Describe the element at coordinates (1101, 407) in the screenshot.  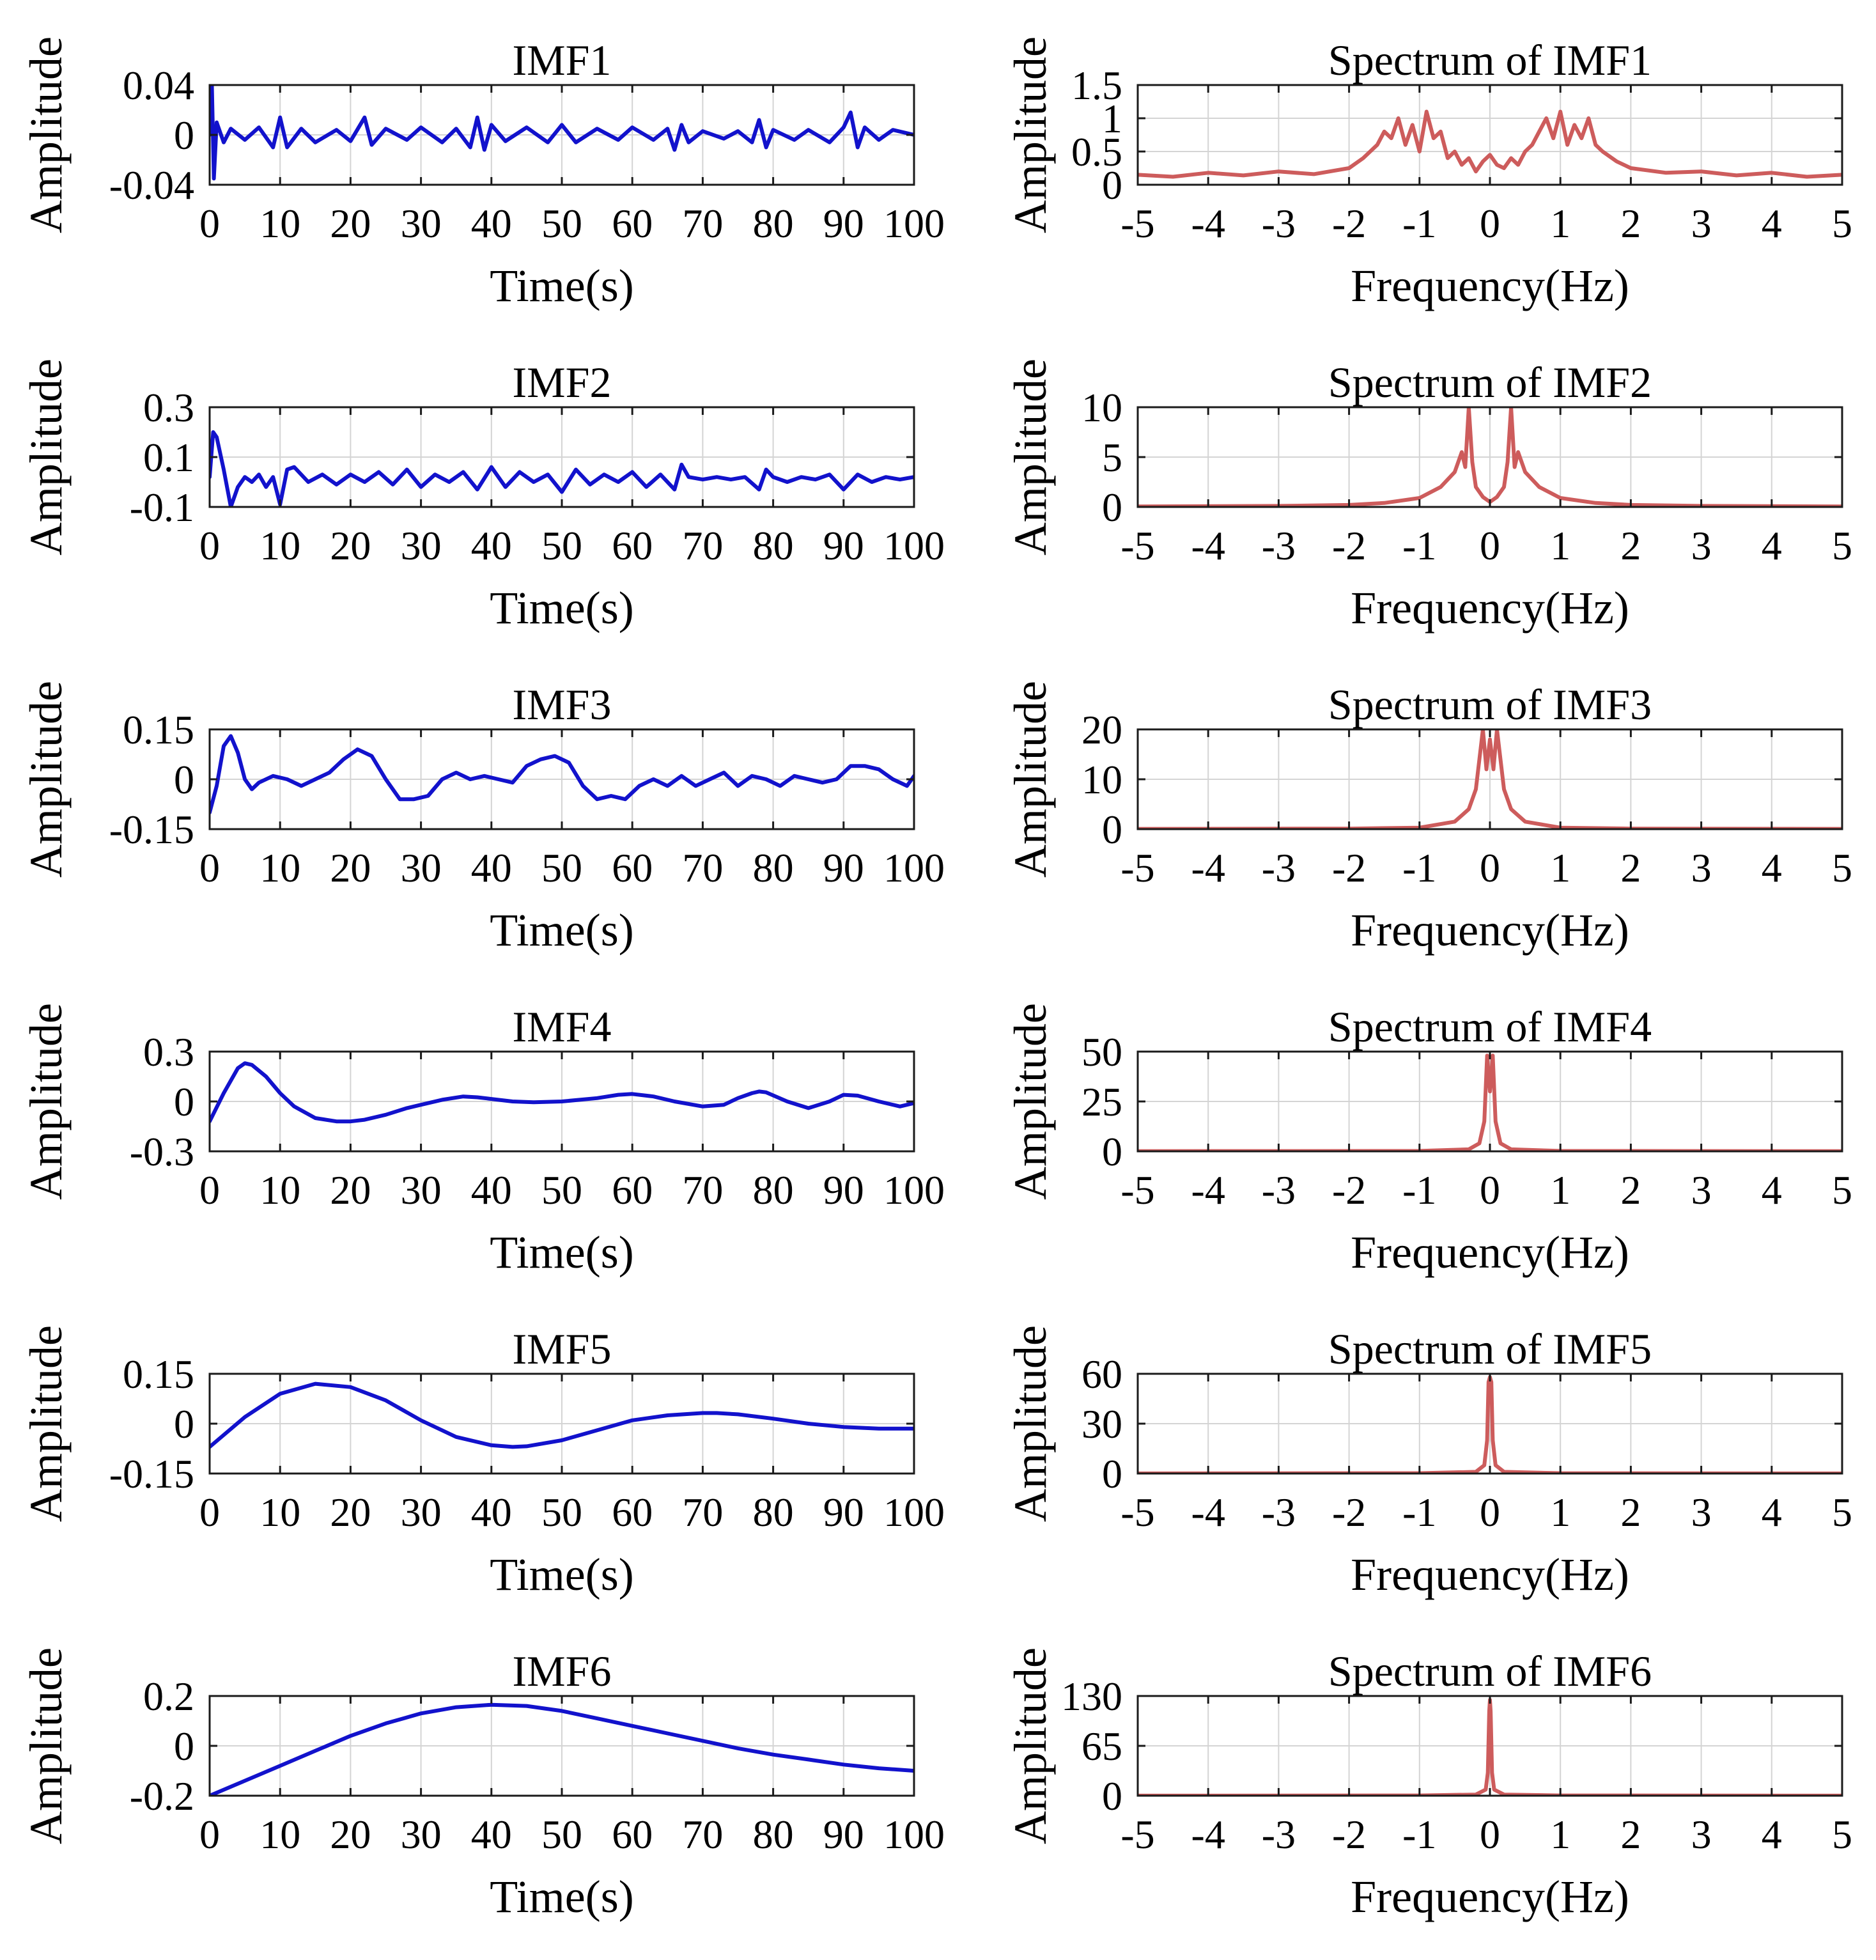
I see `y-tick-label: 10` at that location.